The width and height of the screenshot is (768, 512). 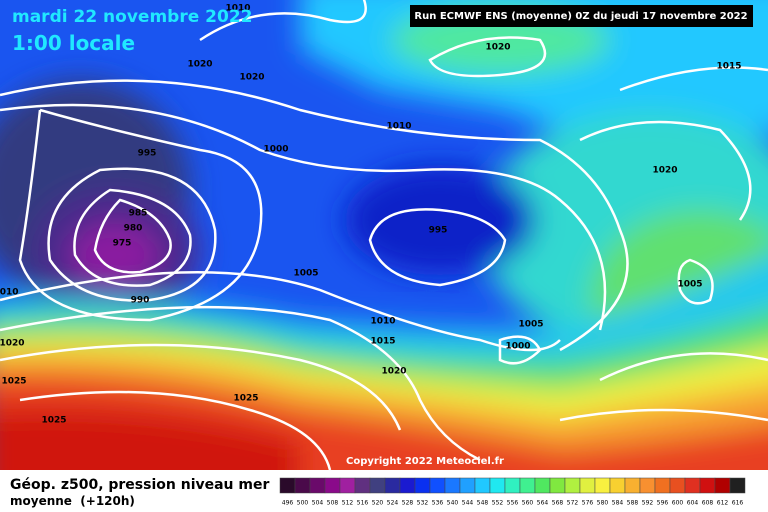 I want to click on isobar-label: 990, so click(x=140, y=301).